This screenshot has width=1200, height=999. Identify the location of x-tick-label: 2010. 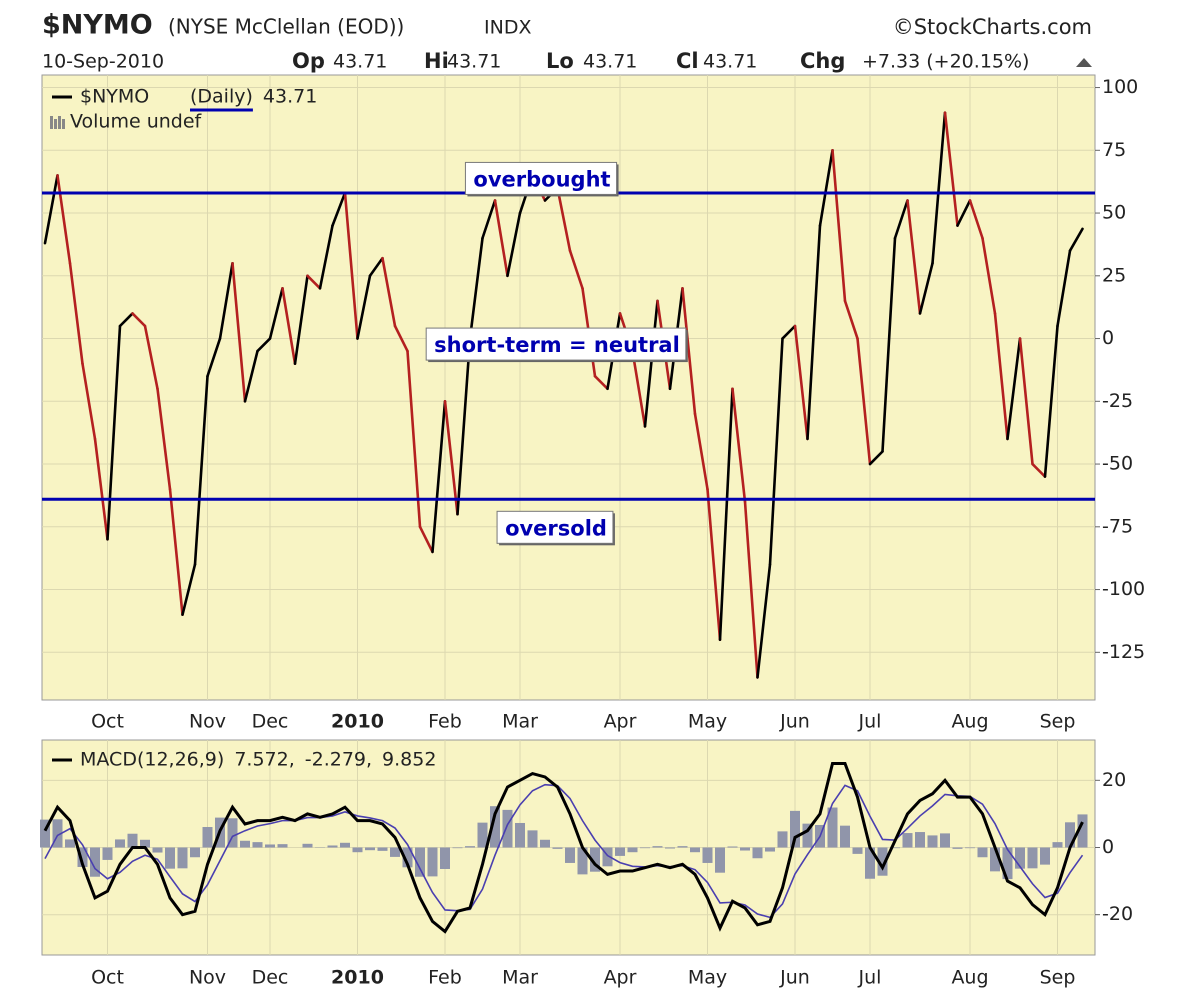
(357, 722).